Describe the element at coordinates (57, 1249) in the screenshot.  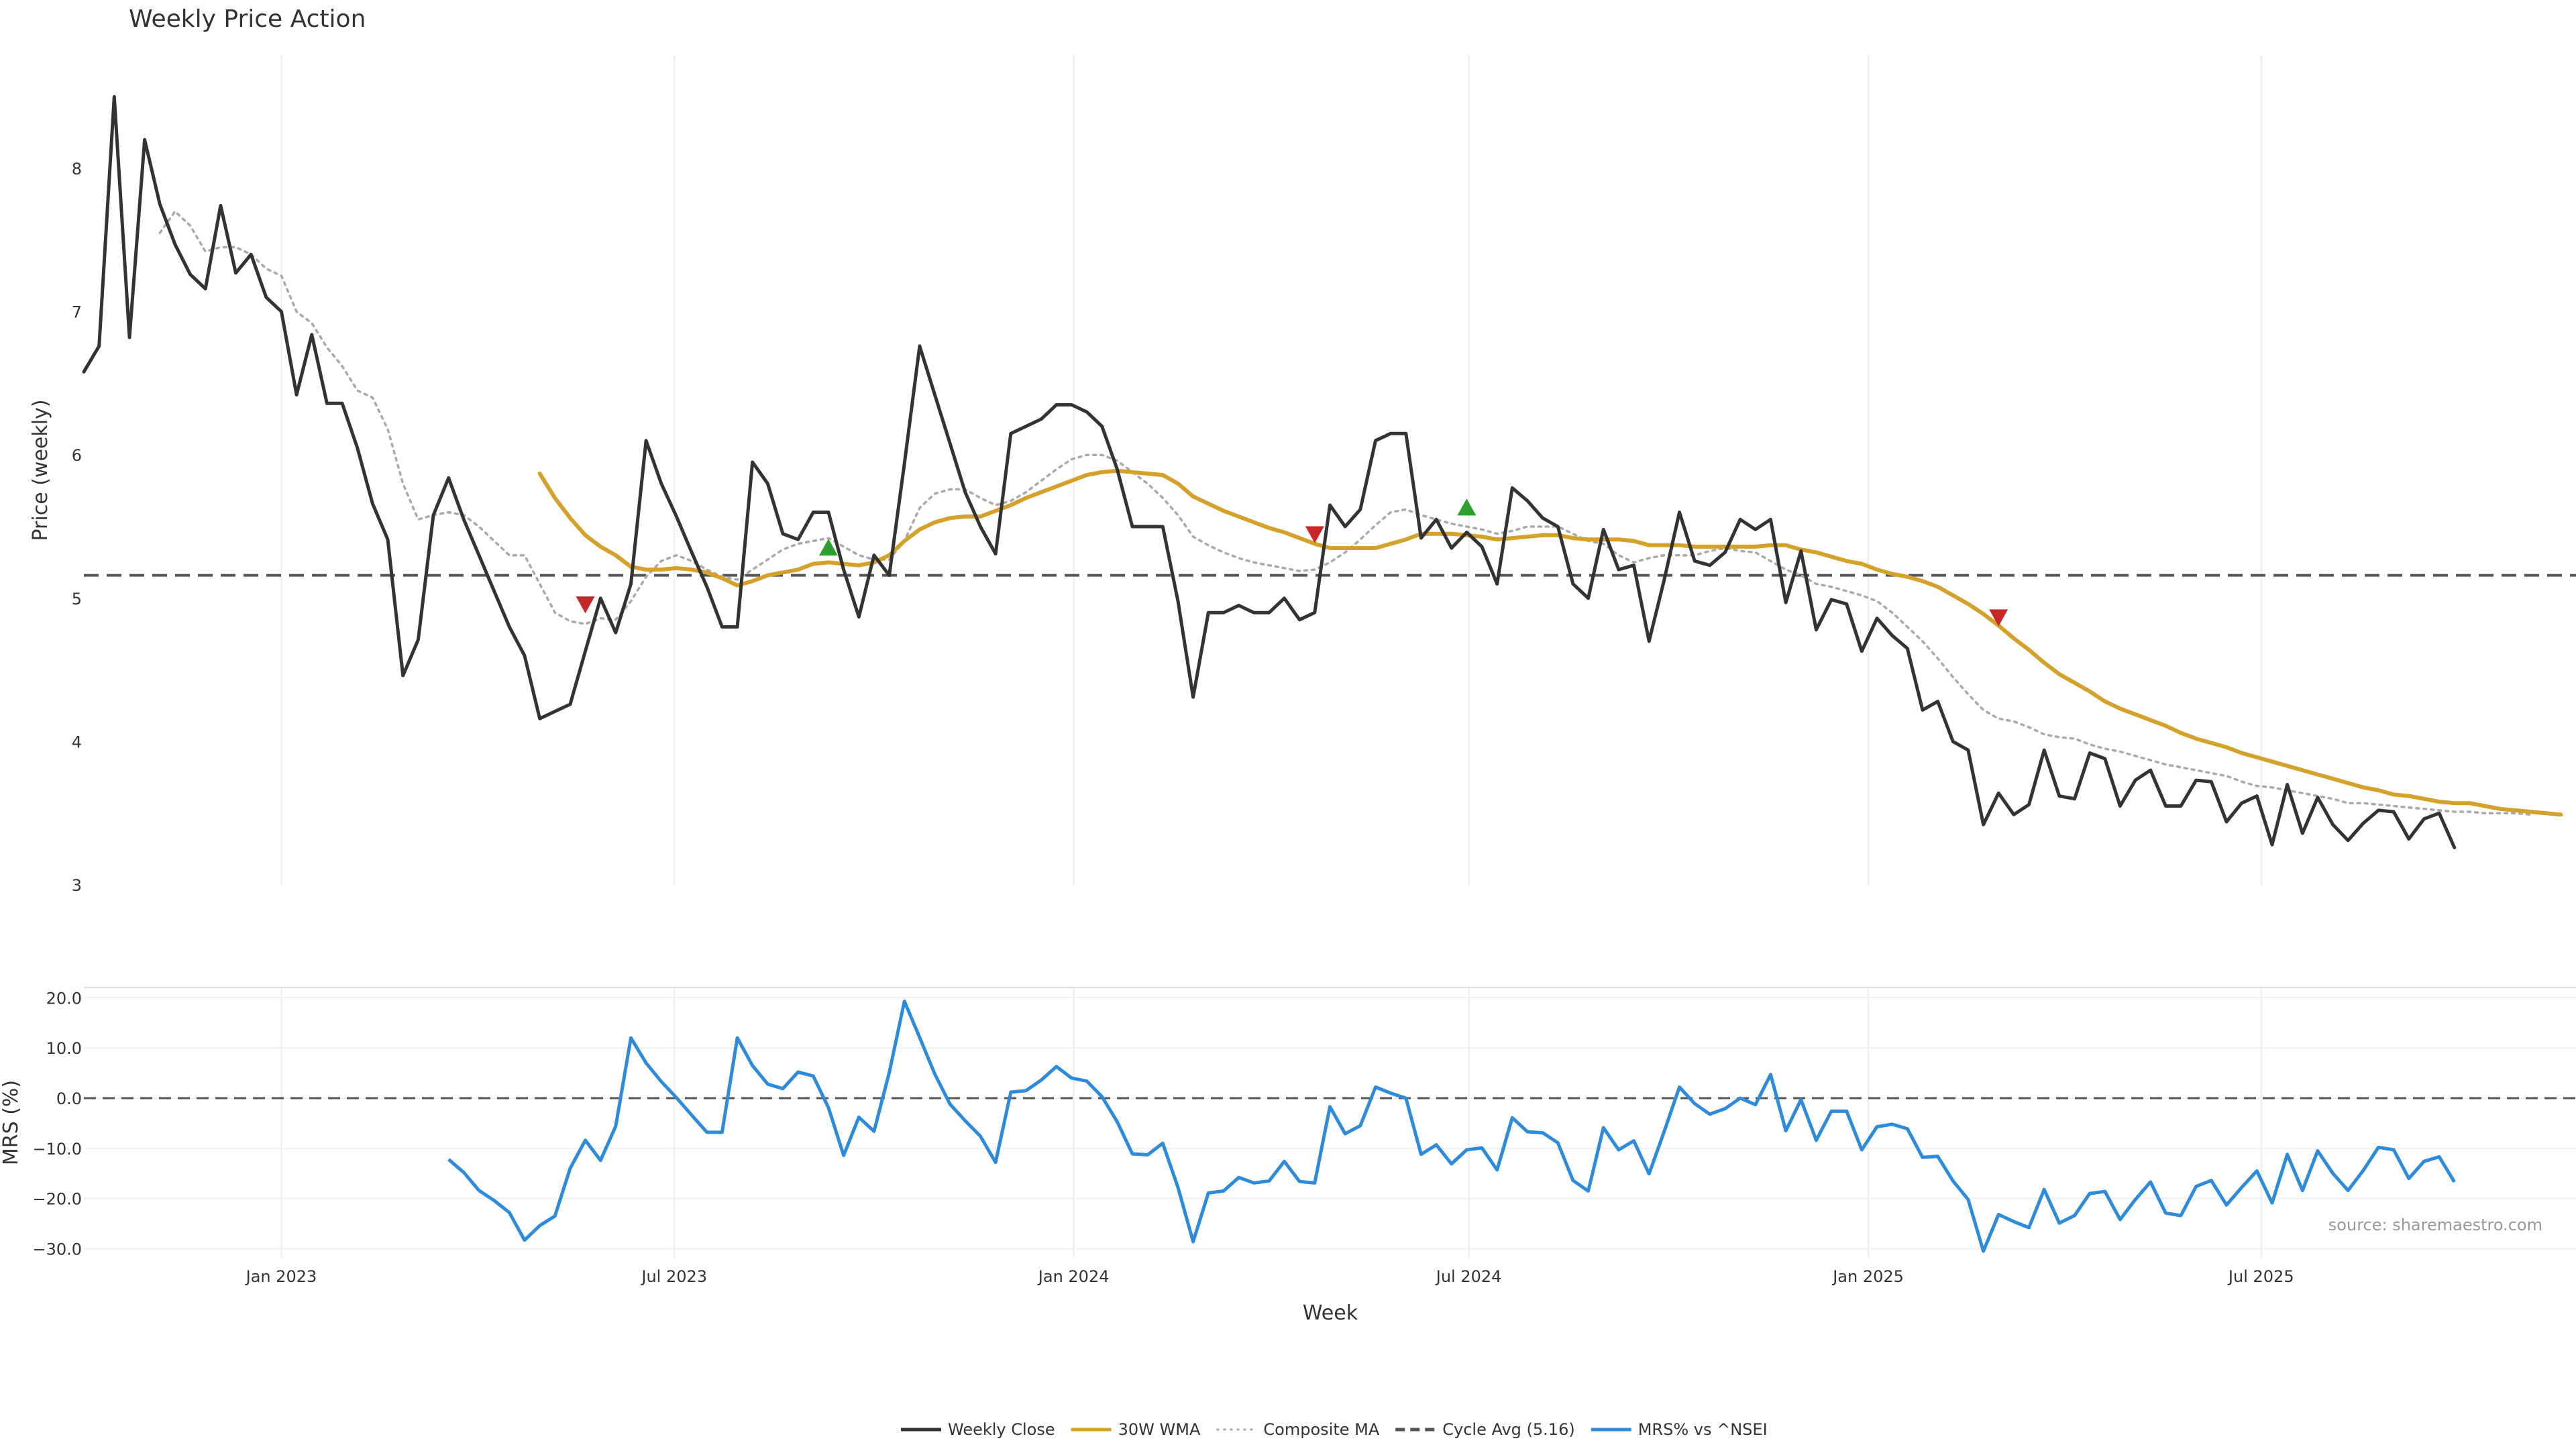
I see `mrs-y-tick-label: −30.0` at that location.